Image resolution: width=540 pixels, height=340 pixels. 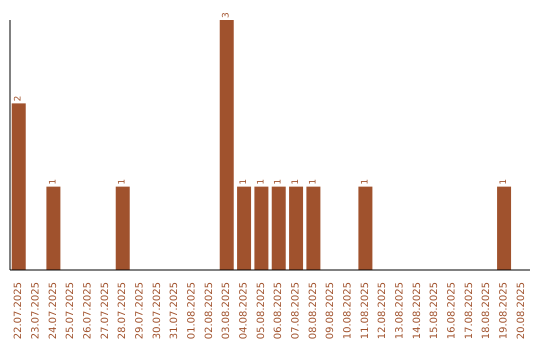 I want to click on x-tick-label: 20.08.2025, so click(x=521, y=311).